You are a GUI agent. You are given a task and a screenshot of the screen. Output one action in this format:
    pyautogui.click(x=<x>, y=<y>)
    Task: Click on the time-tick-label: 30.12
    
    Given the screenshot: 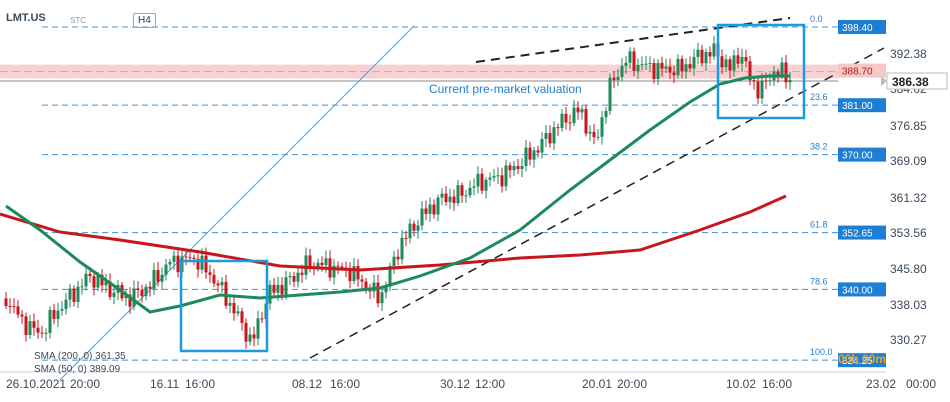 What is the action you would take?
    pyautogui.click(x=455, y=384)
    